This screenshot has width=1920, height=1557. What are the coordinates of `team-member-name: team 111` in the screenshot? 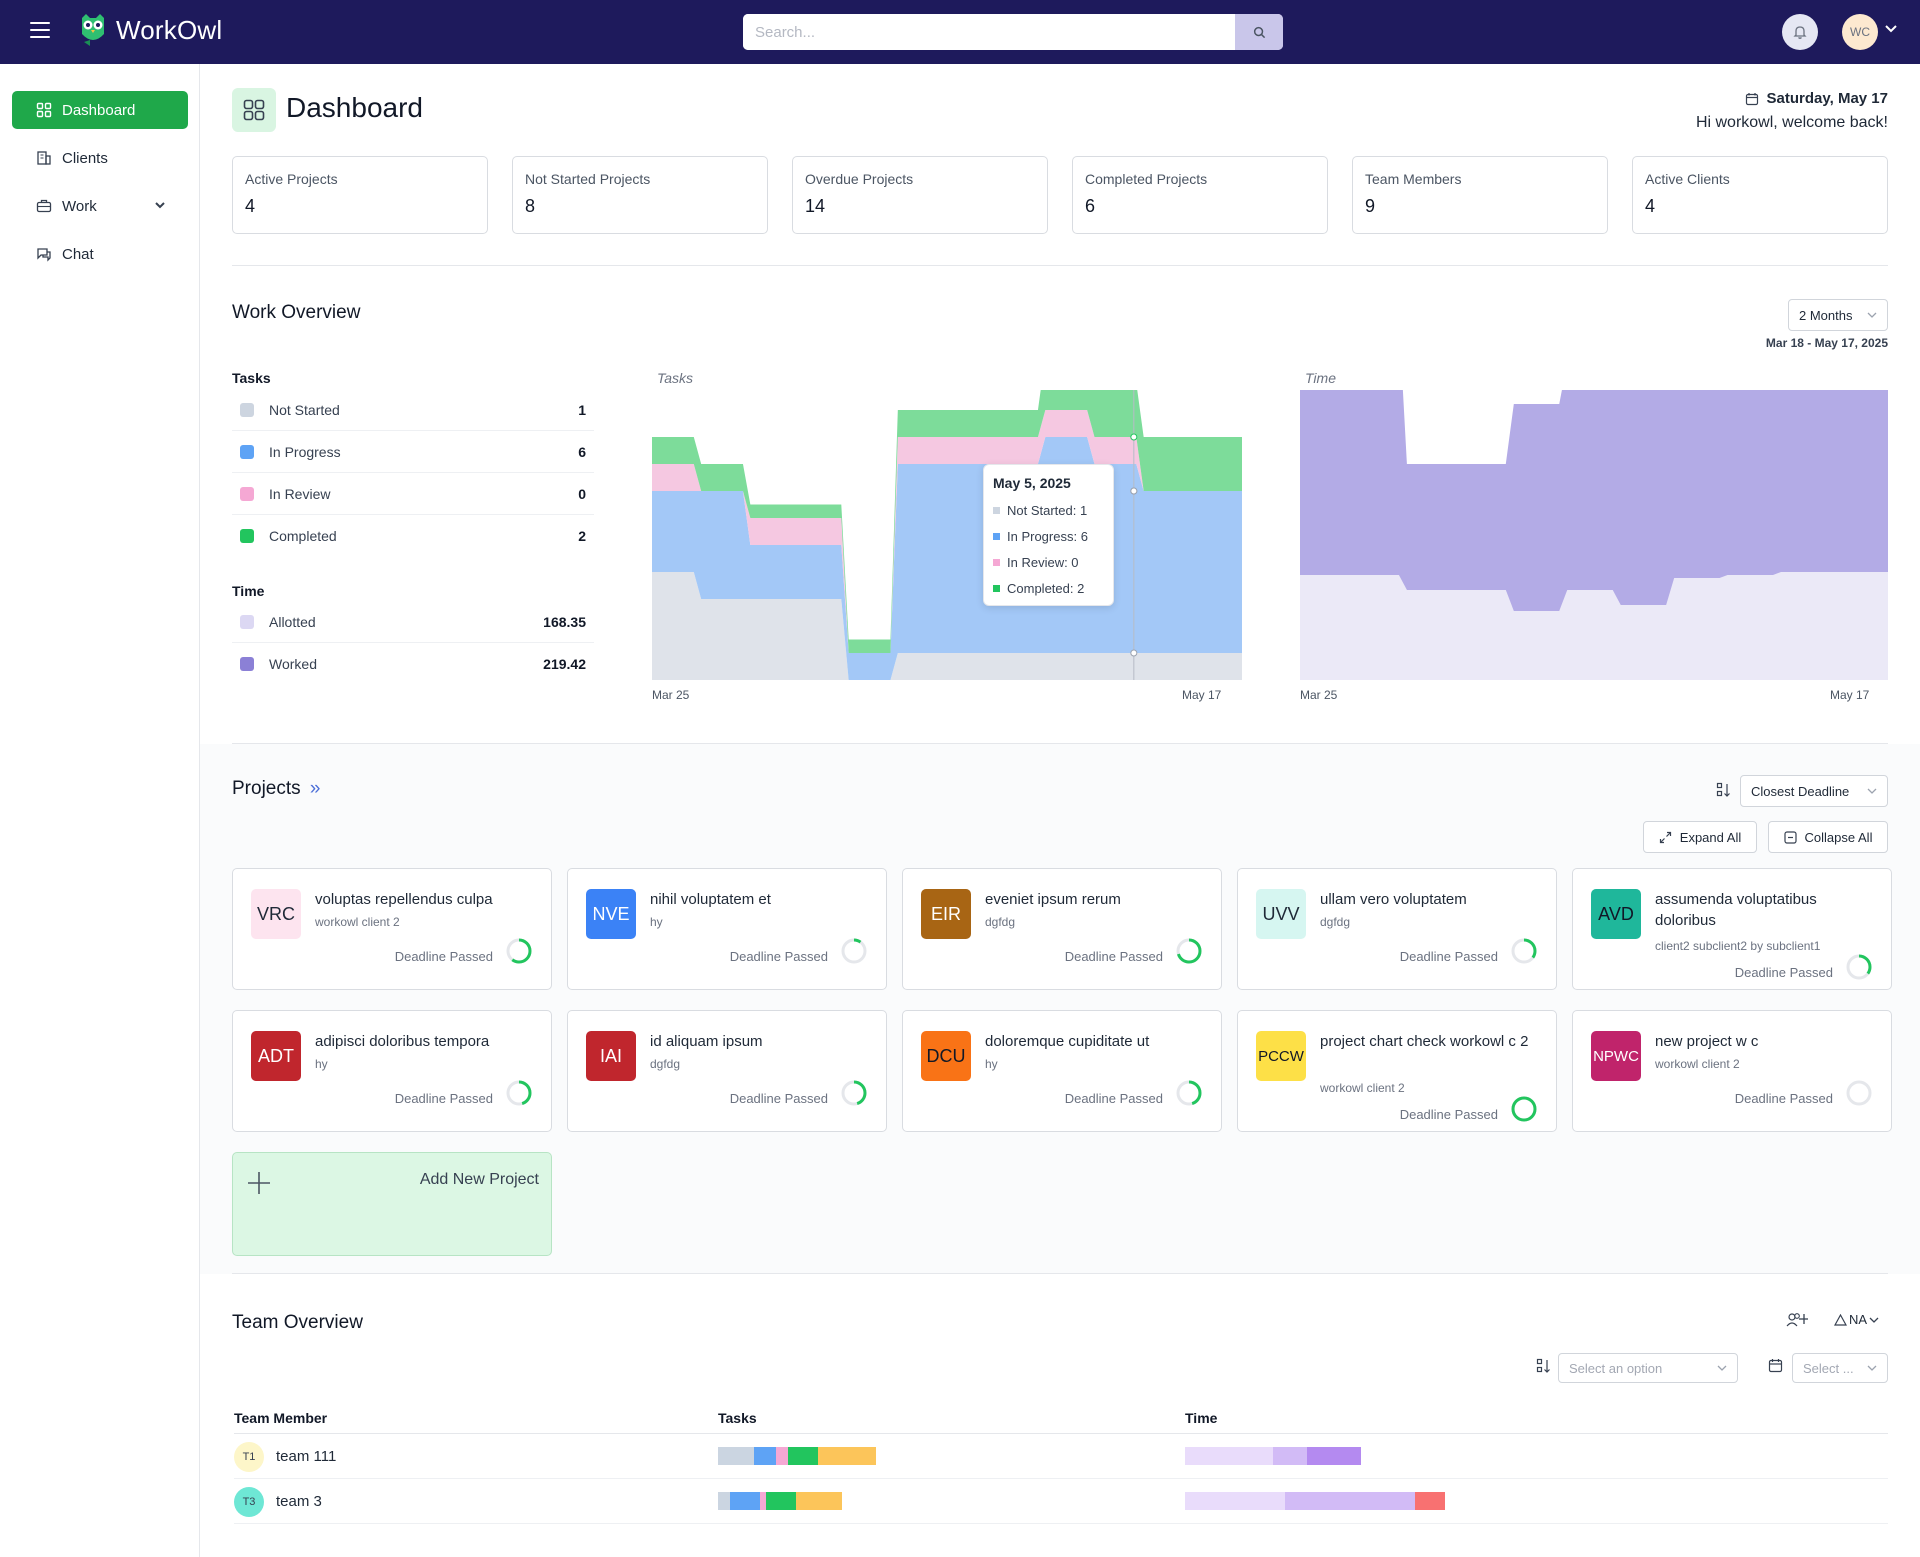 It's located at (306, 1456).